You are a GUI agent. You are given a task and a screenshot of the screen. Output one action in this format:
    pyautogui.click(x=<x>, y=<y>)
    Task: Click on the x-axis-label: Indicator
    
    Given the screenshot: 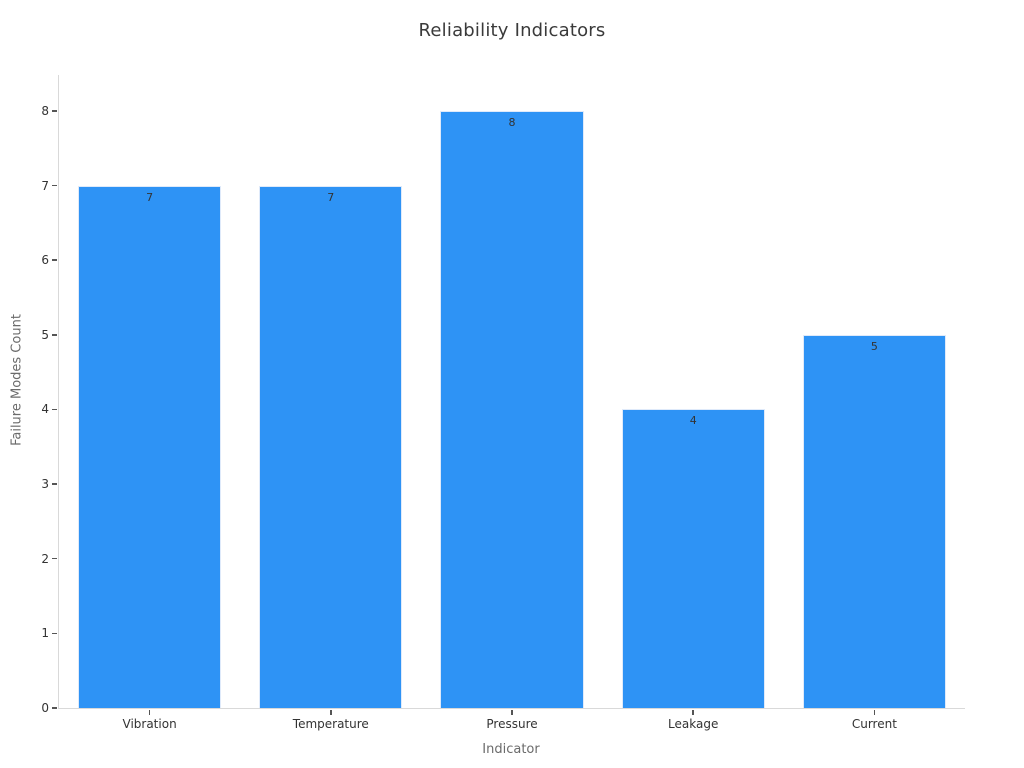 What is the action you would take?
    pyautogui.click(x=511, y=749)
    